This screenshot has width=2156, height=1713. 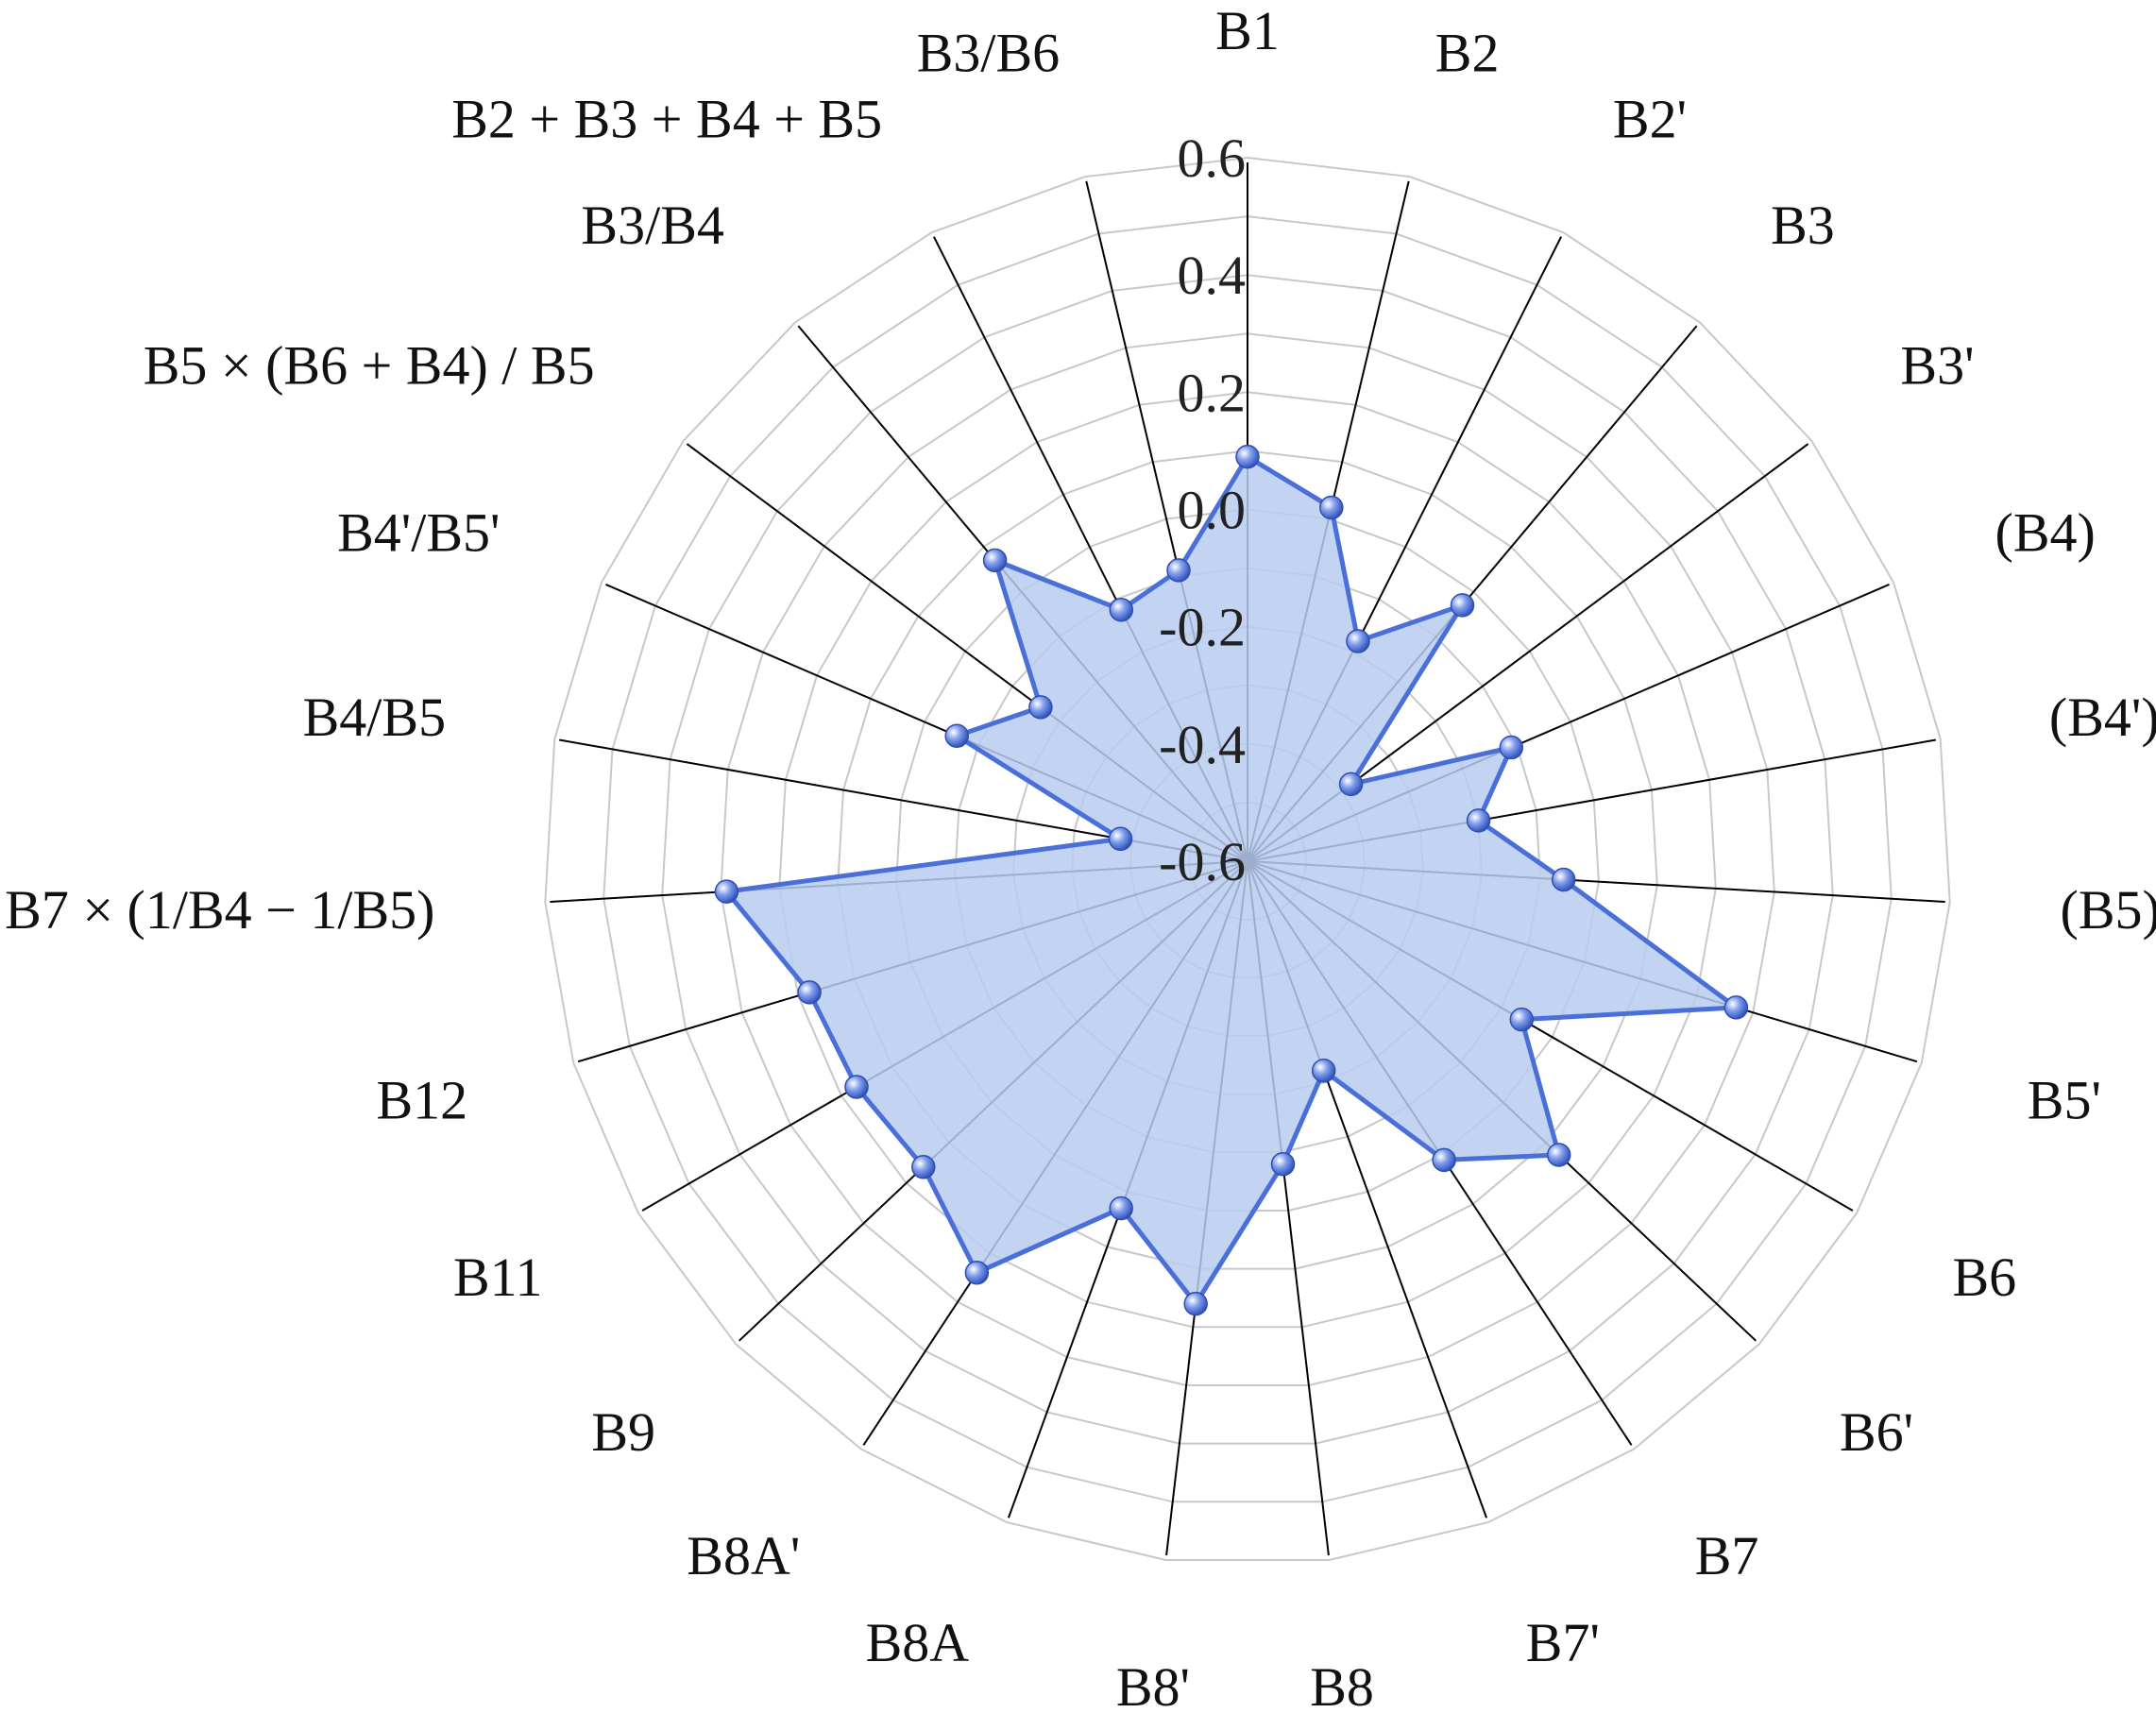 I want to click on radial-tick-label: 0.2, so click(x=1213, y=392).